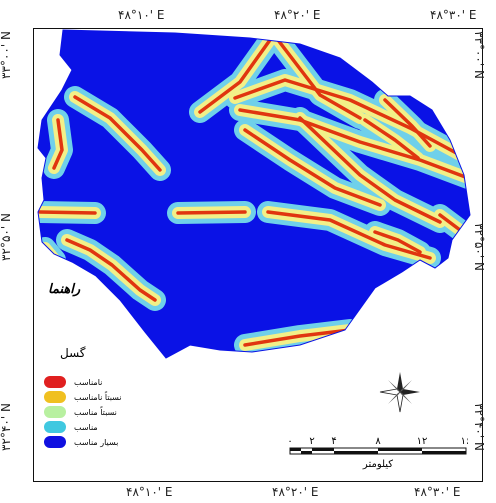 This screenshot has height=503, width=496. What do you see at coordinates (73, 353) in the screenshot?
I see `legend-subtitle: گسل` at bounding box center [73, 353].